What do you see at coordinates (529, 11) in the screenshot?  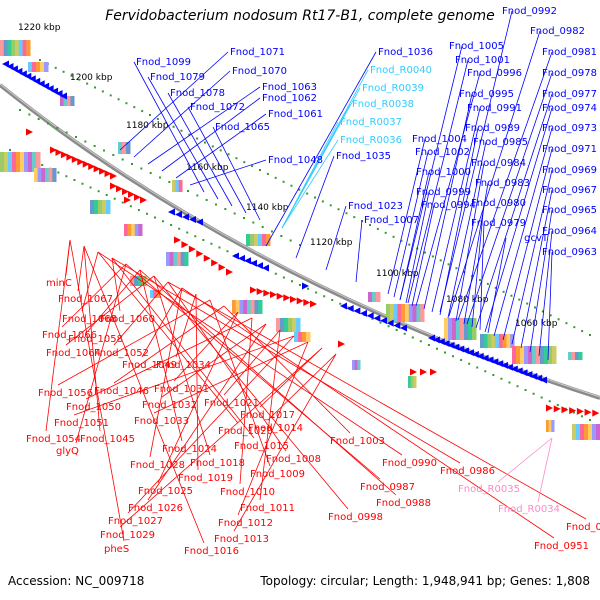 I see `reverse-gene-label: Fnod_0992` at bounding box center [529, 11].